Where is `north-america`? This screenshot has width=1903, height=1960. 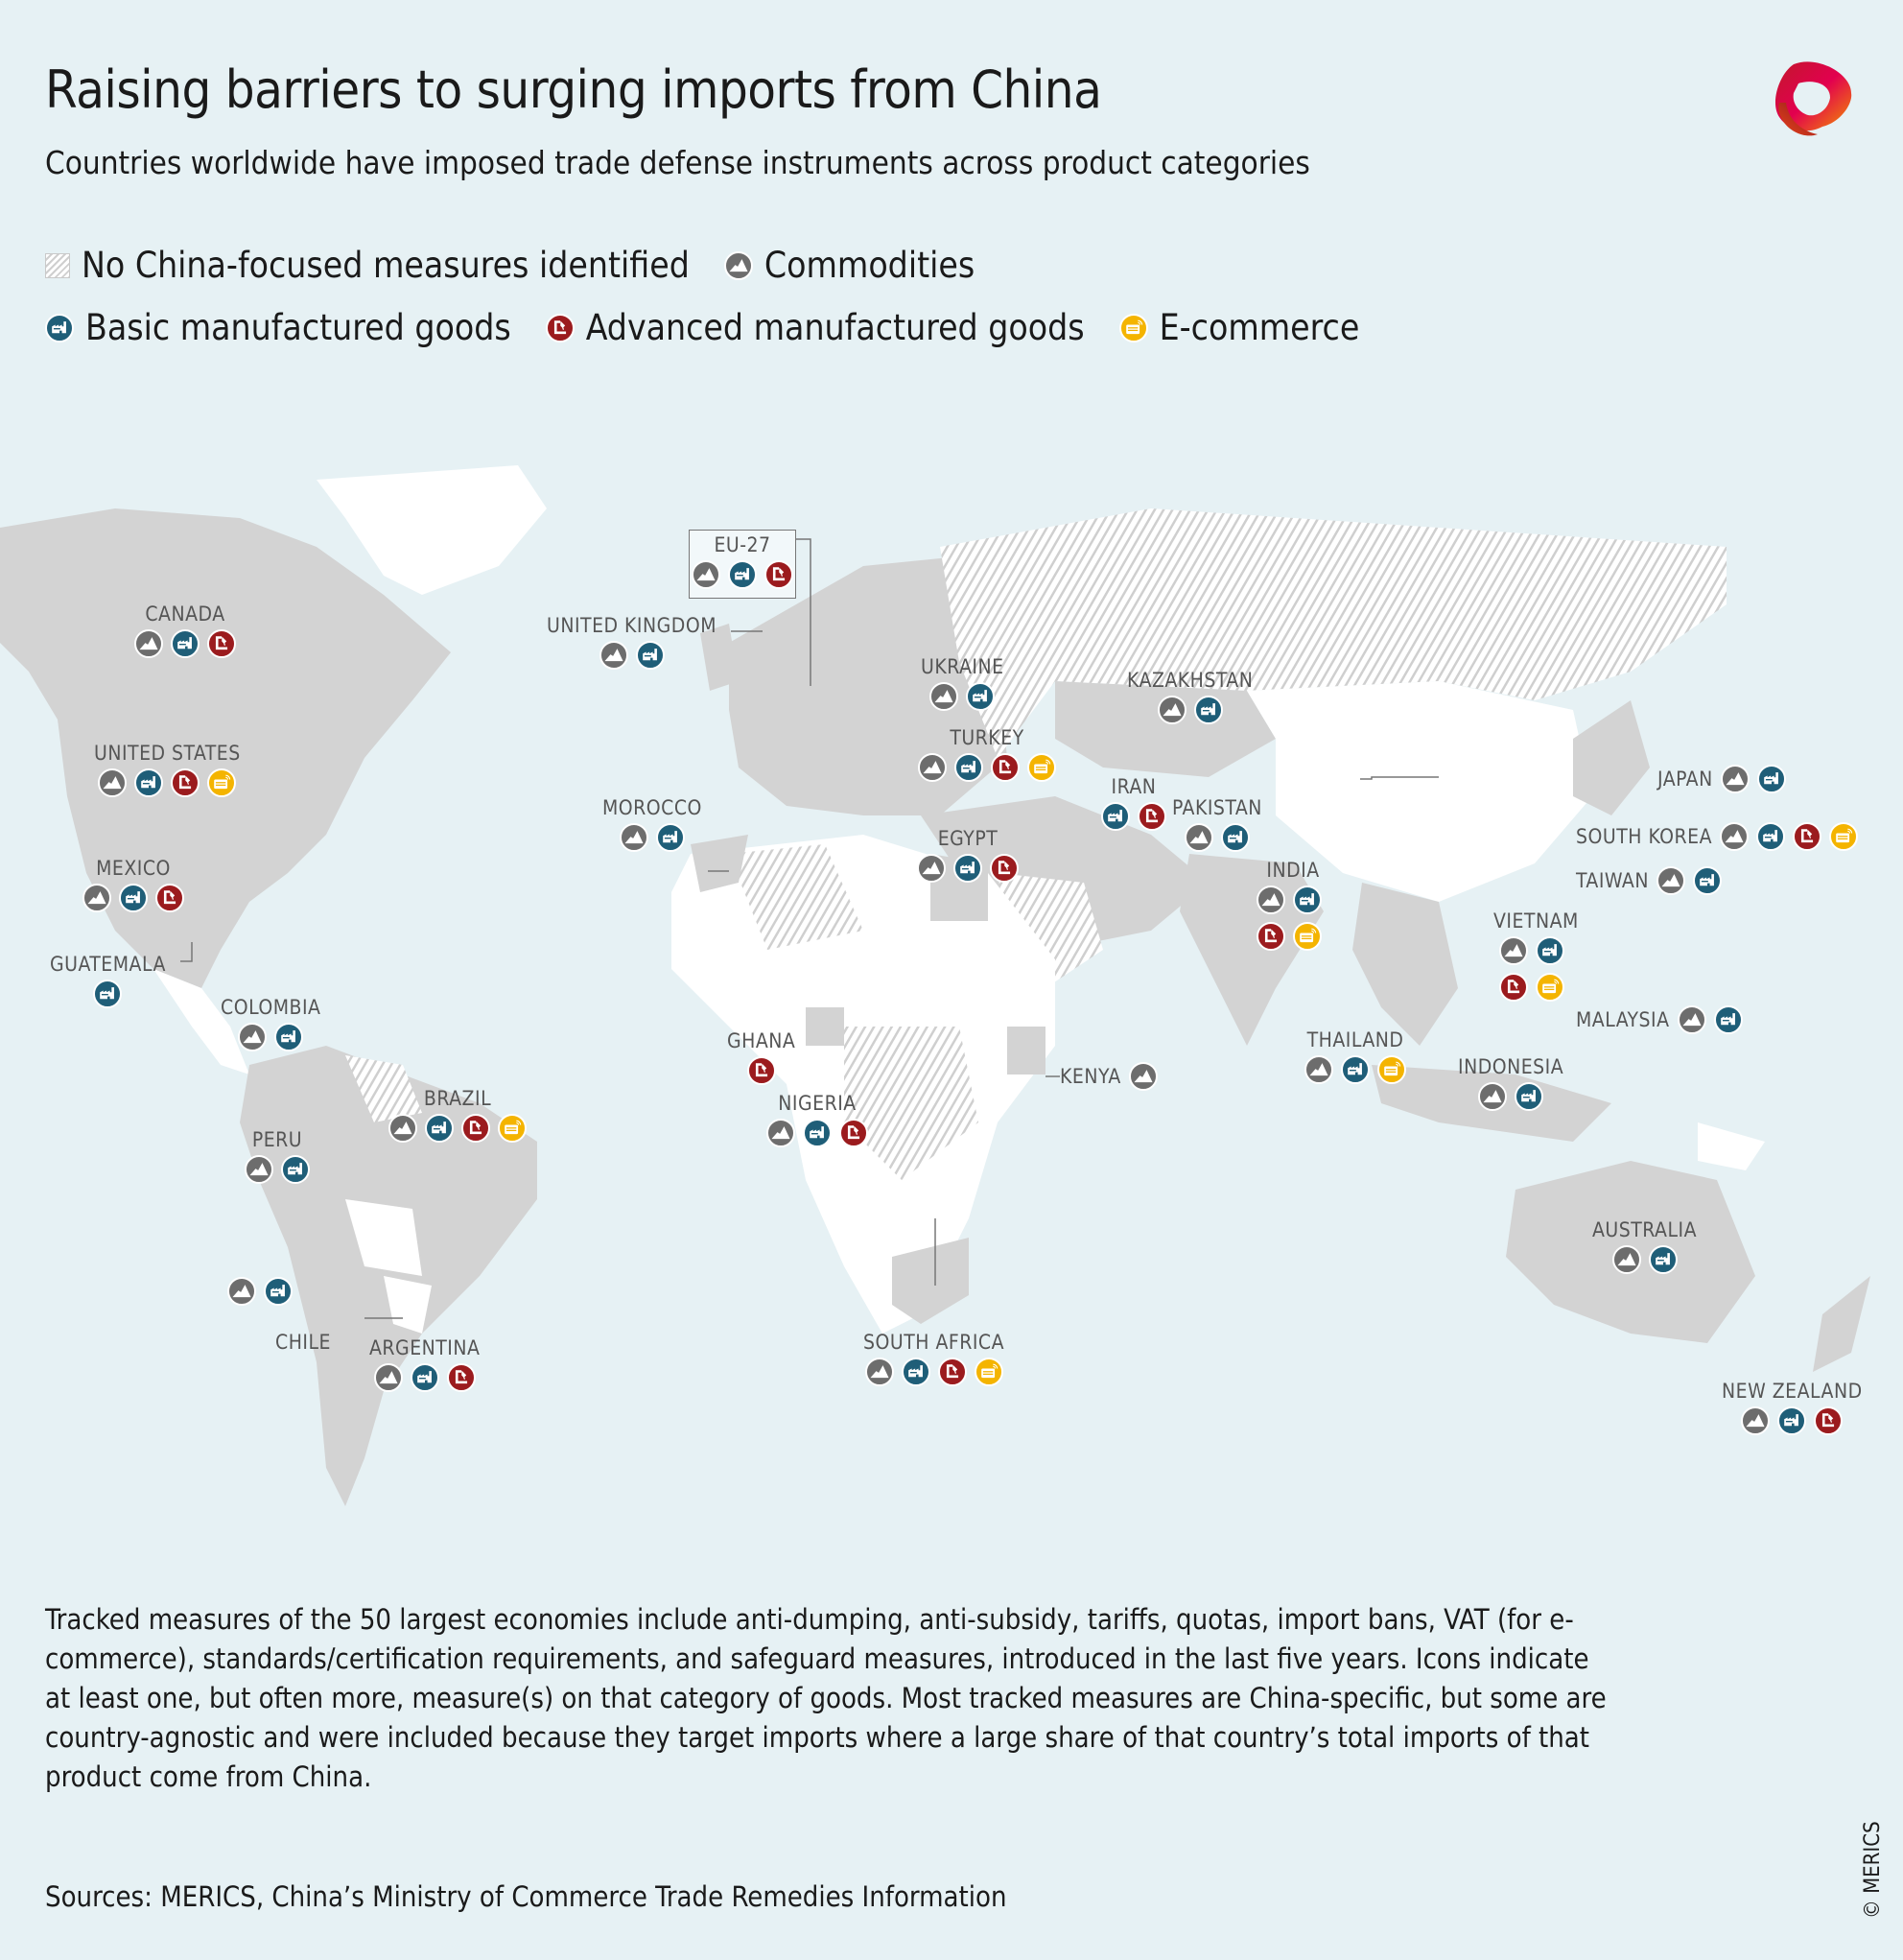
north-america is located at coordinates (226, 748).